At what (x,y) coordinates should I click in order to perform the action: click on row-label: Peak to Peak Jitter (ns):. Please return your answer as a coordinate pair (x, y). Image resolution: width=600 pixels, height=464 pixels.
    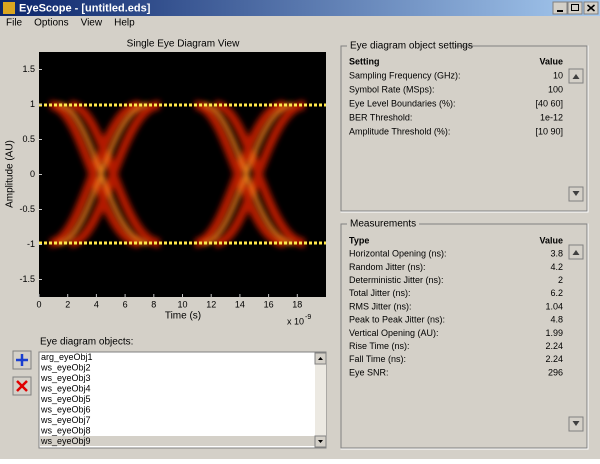
    Looking at the image, I should click on (397, 320).